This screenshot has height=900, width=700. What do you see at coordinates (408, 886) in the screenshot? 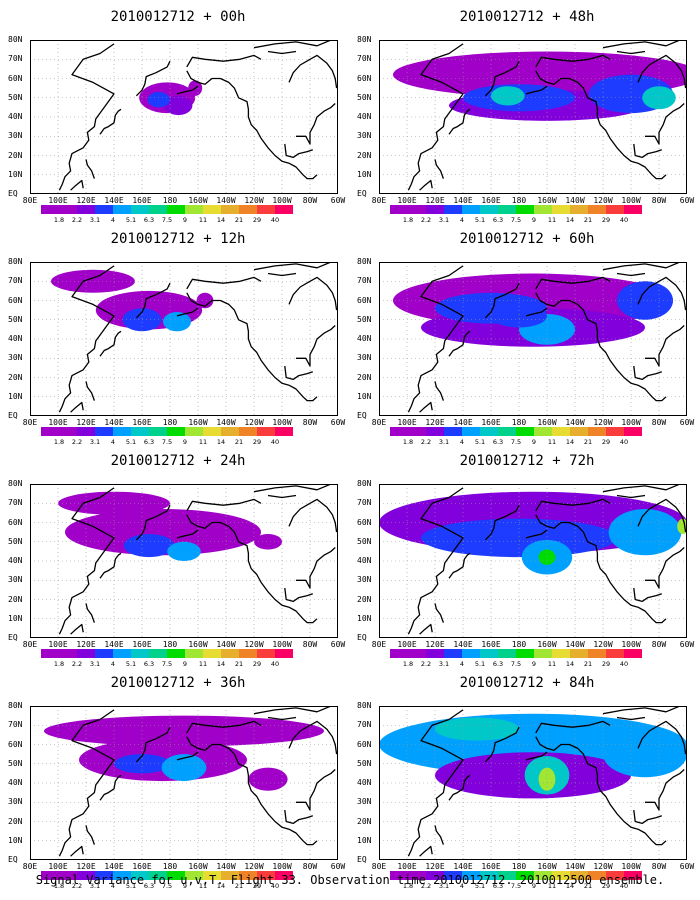
I see `colorbar-label: 1.8` at bounding box center [408, 886].